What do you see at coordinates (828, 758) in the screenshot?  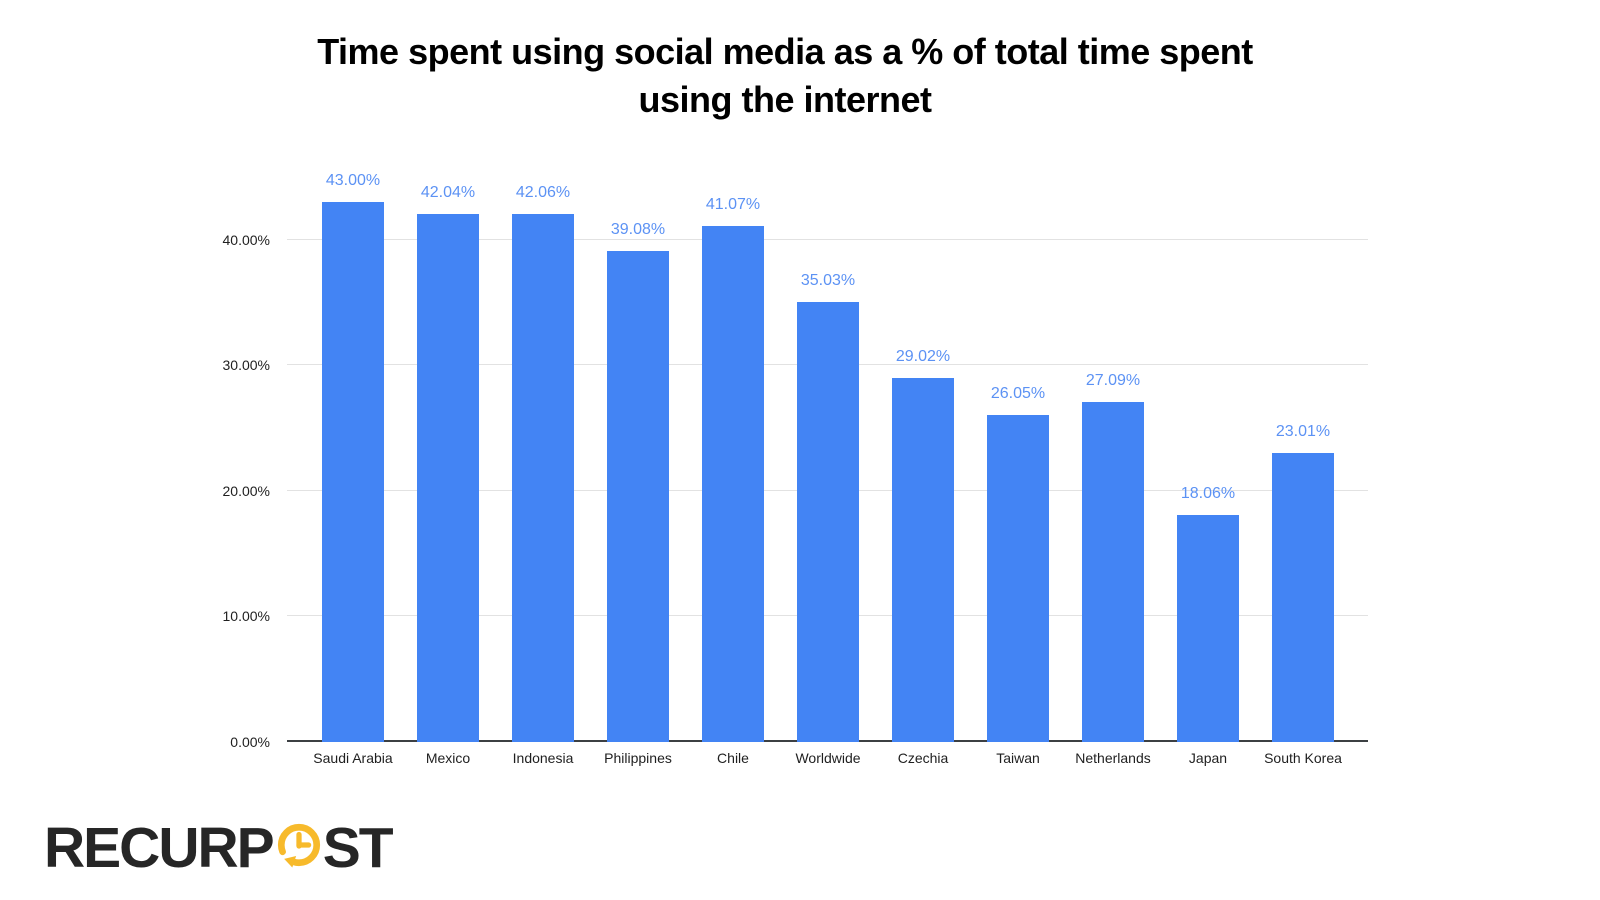 I see `x-axis-label-worldwide: Worldwide` at bounding box center [828, 758].